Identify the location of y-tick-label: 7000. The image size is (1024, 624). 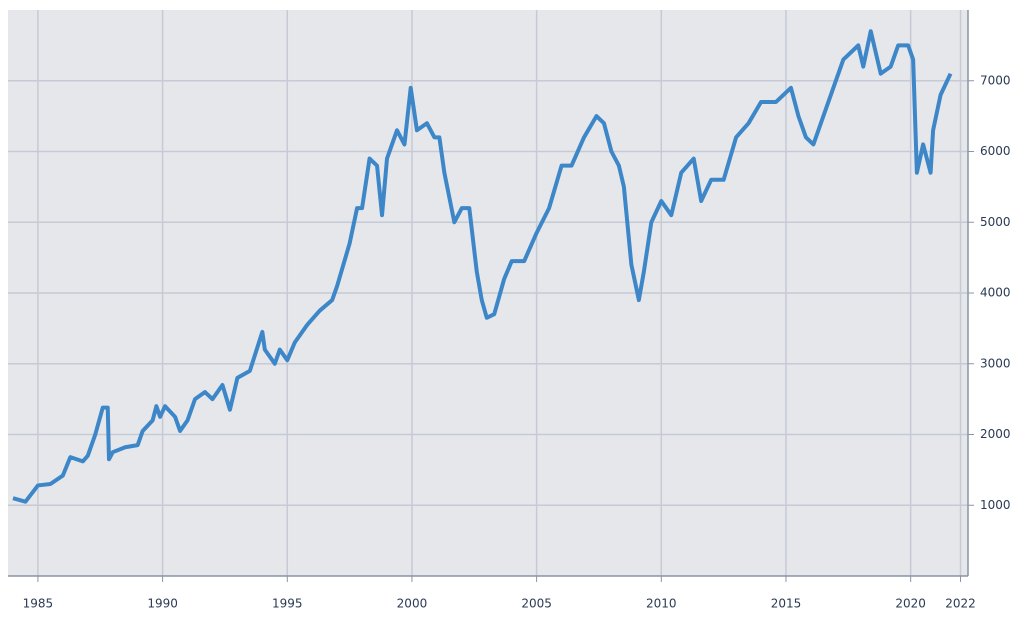
(995, 80).